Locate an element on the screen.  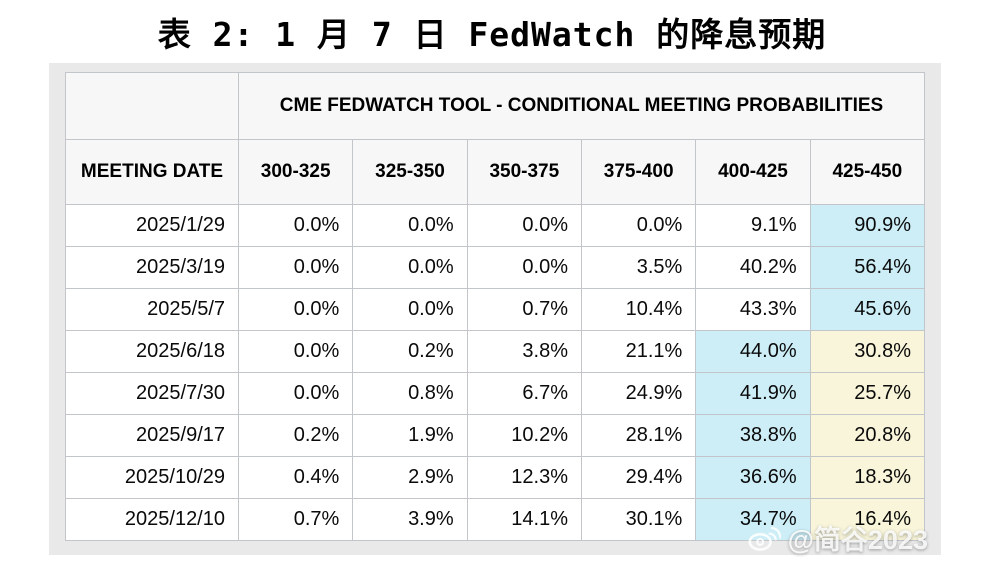
meeting-date-cell: 2025/7/30 is located at coordinates (152, 393).